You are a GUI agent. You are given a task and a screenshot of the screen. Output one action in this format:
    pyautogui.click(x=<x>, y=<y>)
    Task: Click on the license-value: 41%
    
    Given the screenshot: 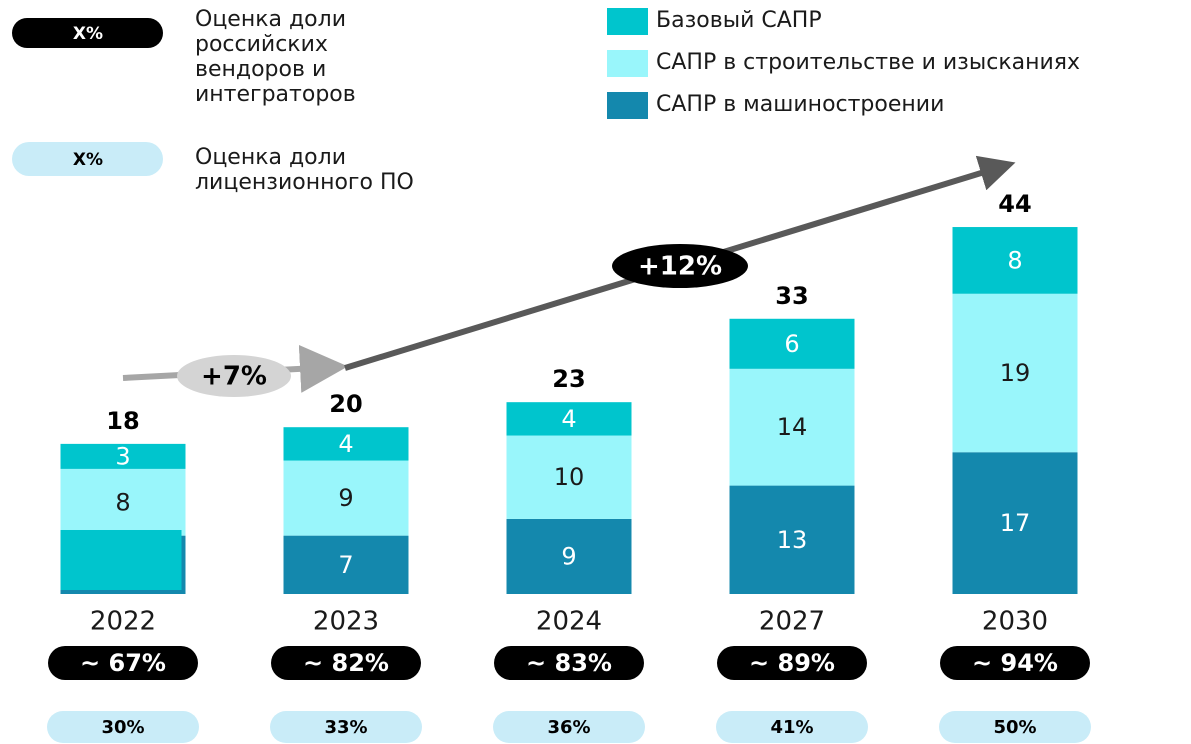 What is the action you would take?
    pyautogui.click(x=791, y=727)
    